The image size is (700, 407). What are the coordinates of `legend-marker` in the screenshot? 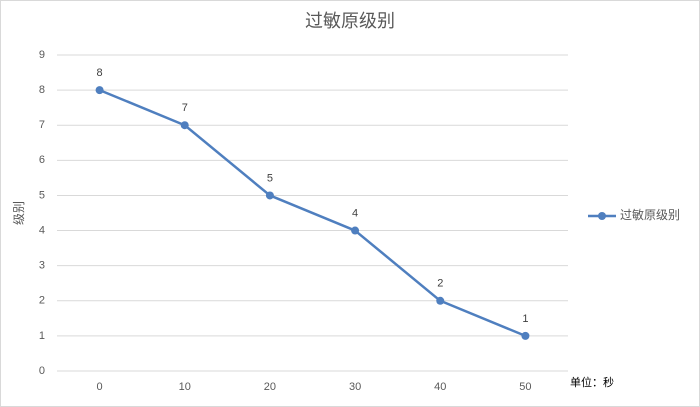 It's located at (602, 216).